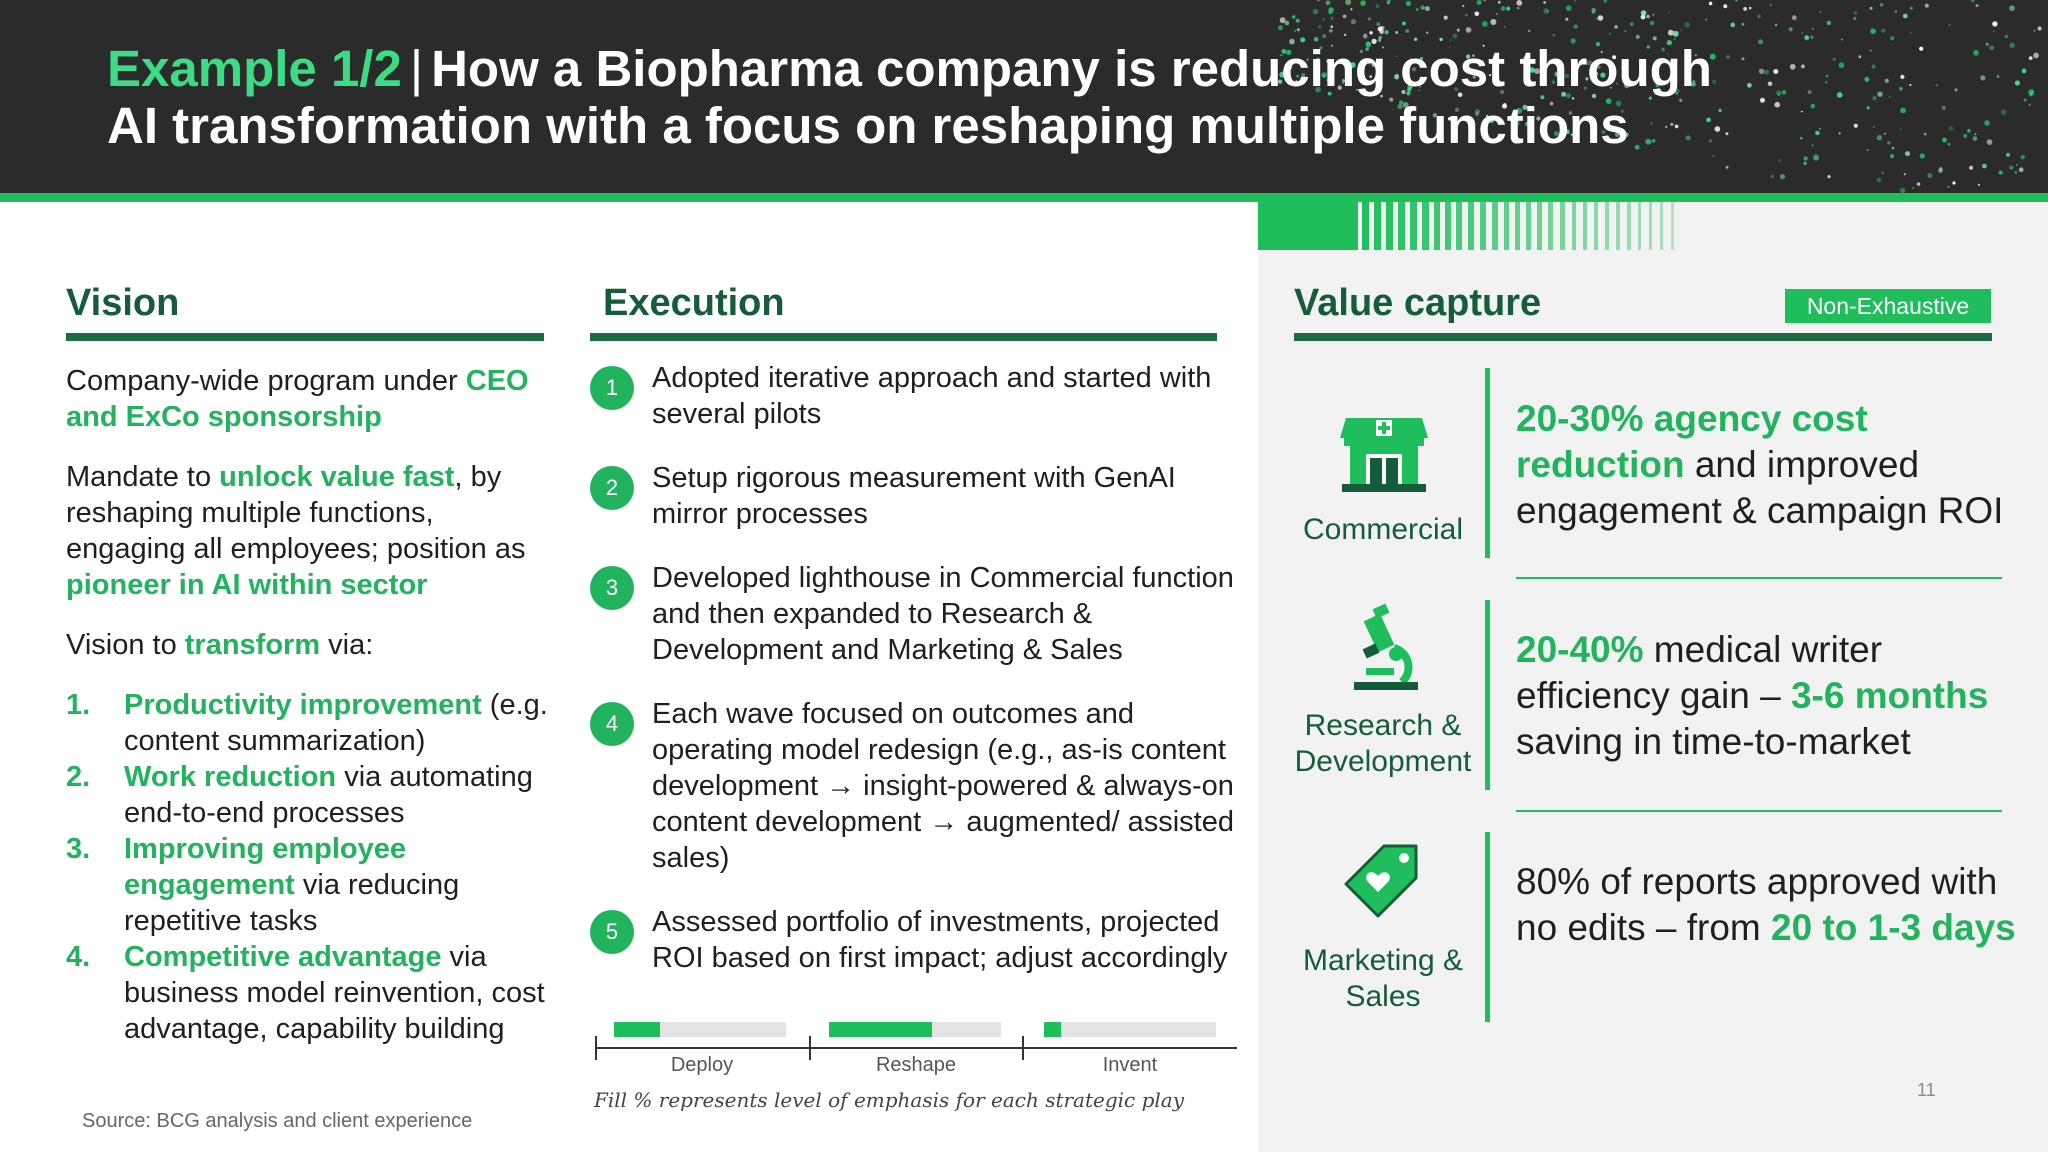  Describe the element at coordinates (903, 337) in the screenshot. I see `execution-rule` at that location.